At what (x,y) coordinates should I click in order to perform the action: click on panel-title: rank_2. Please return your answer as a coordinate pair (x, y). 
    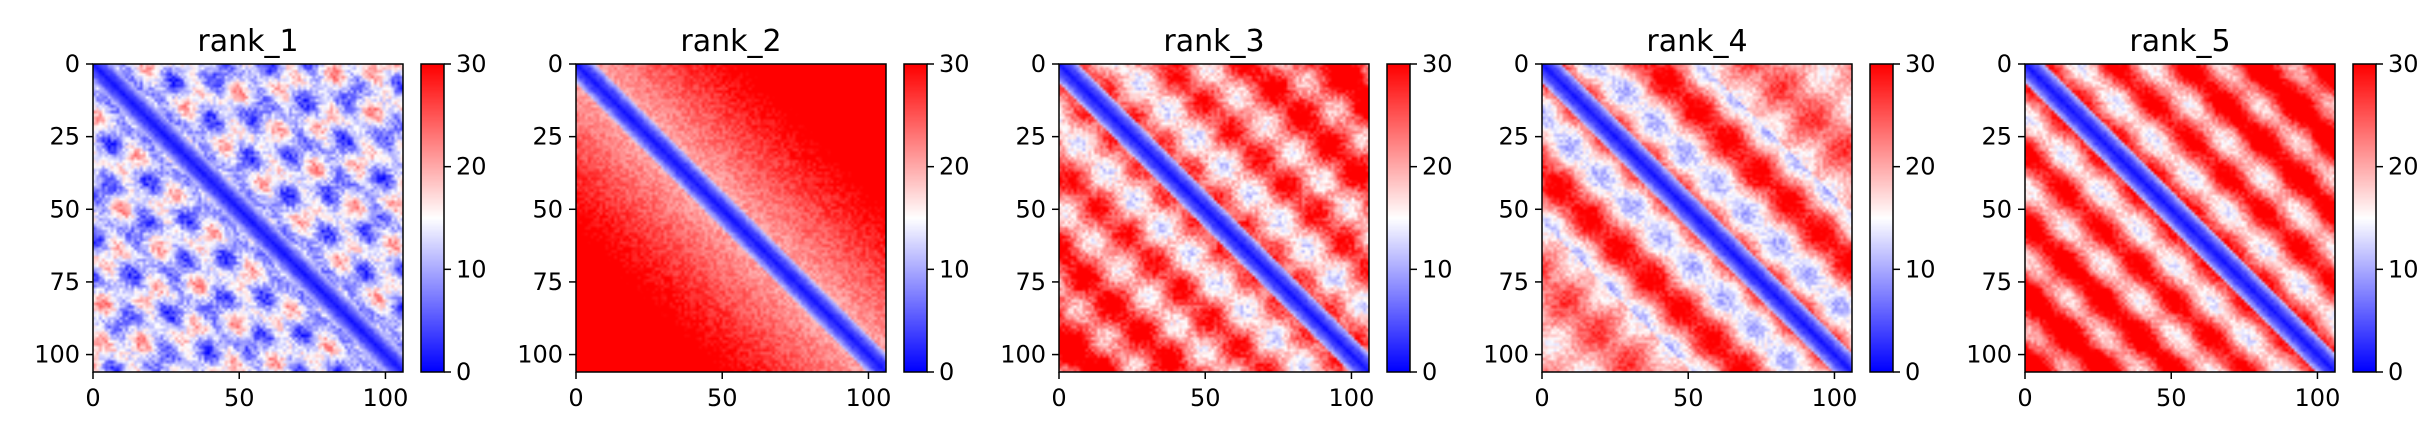
    Looking at the image, I should click on (730, 41).